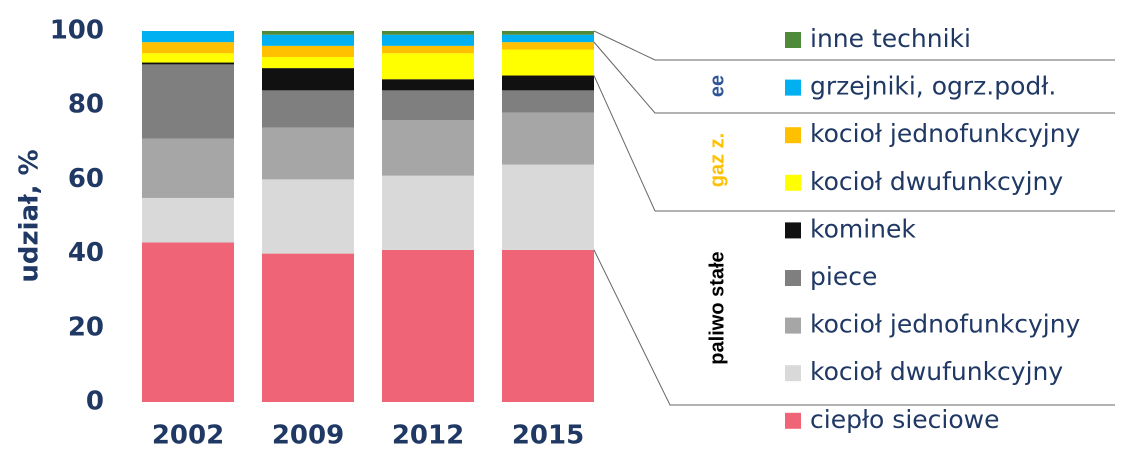 The height and width of the screenshot is (449, 1143). Describe the element at coordinates (308, 435) in the screenshot. I see `x-tick-label: 2009` at that location.